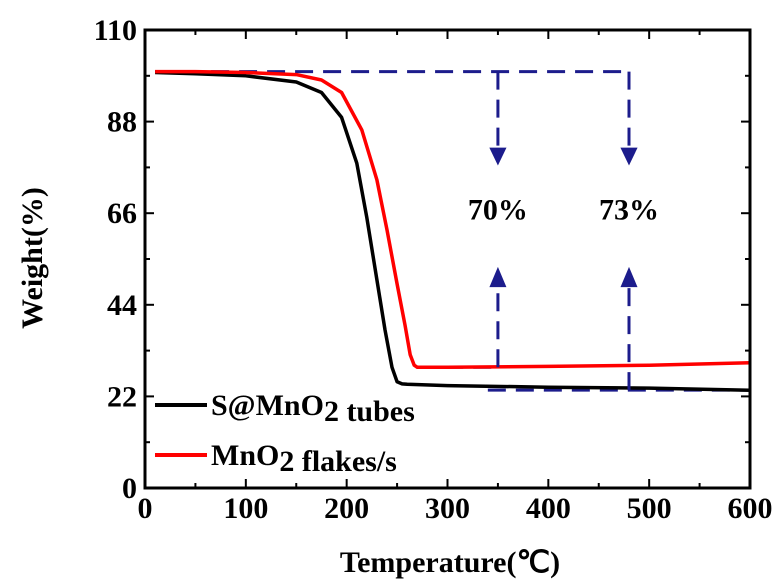 This screenshot has height=585, width=782. I want to click on x-tick-label: 100, so click(245, 508).